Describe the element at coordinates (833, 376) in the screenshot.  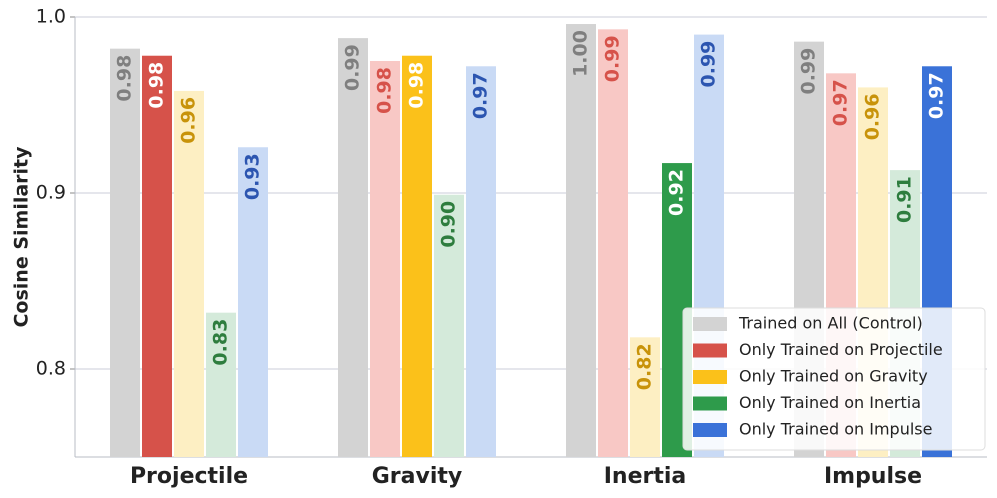
I see `legend-label: Only Trained on Gravity` at that location.